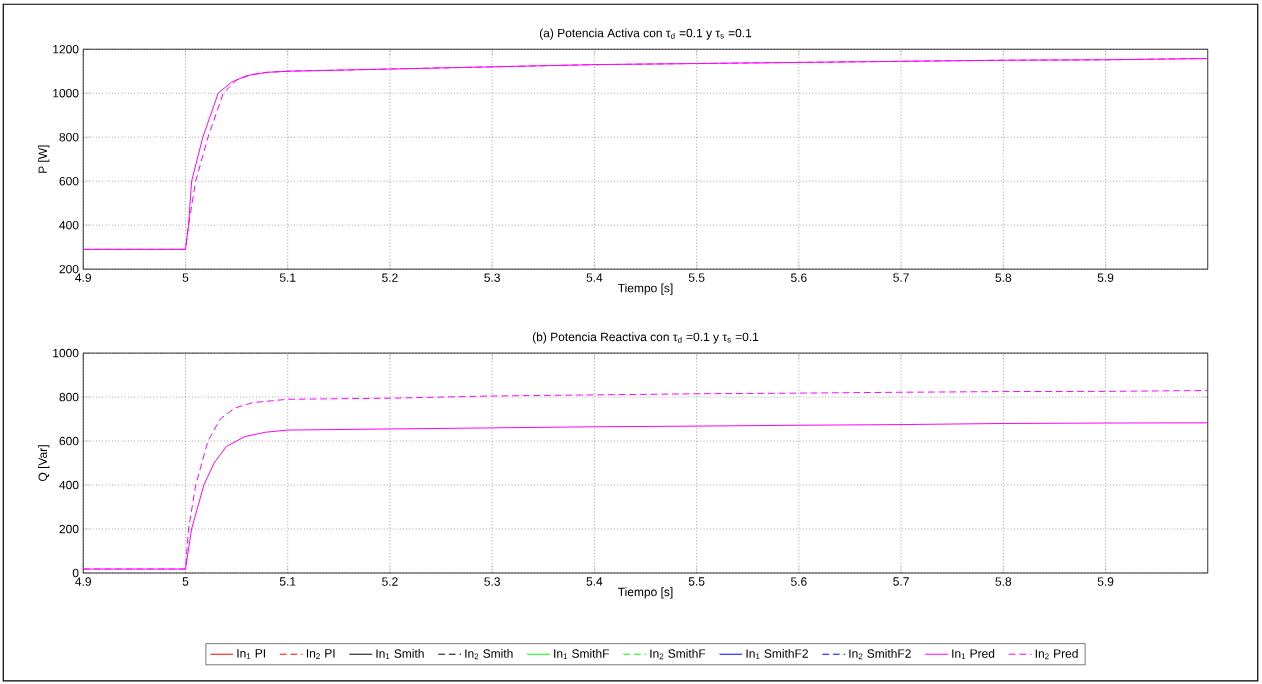 This screenshot has width=1262, height=684. What do you see at coordinates (44, 463) in the screenshot?
I see `y-axis-title: Q [Var]` at bounding box center [44, 463].